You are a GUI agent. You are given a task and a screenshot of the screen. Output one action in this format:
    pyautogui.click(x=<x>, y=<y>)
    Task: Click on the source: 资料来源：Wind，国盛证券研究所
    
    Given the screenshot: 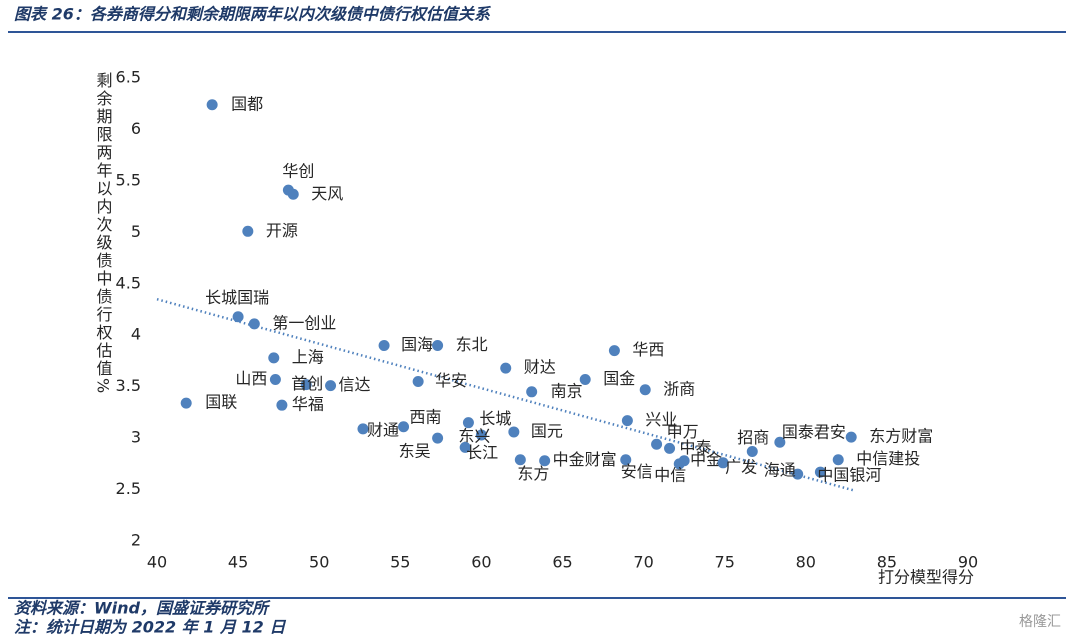 What is the action you would take?
    pyautogui.click(x=142, y=608)
    